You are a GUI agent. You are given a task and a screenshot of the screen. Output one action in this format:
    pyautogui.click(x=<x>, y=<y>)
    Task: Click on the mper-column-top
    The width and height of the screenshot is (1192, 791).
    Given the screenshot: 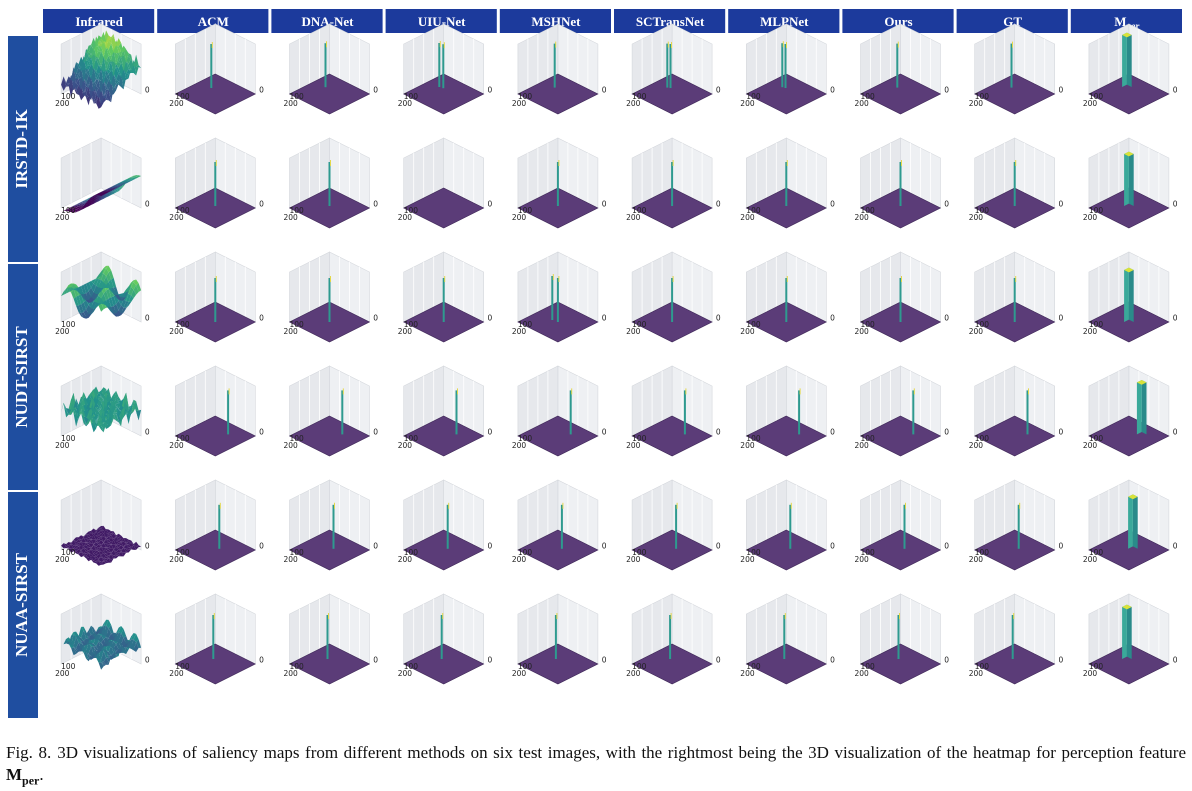 What is the action you would take?
    pyautogui.click(x=1133, y=497)
    